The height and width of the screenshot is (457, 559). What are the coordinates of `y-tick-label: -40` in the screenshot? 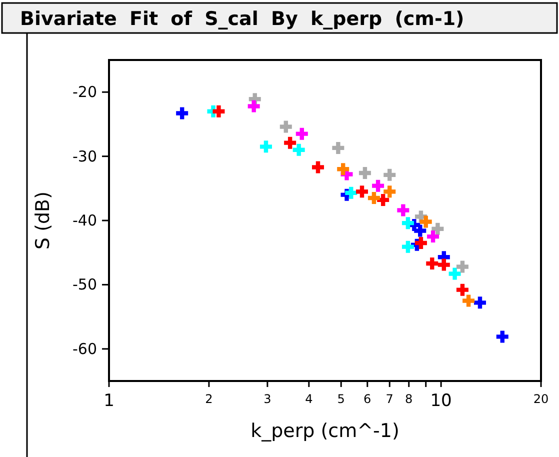 It's located at (84, 221).